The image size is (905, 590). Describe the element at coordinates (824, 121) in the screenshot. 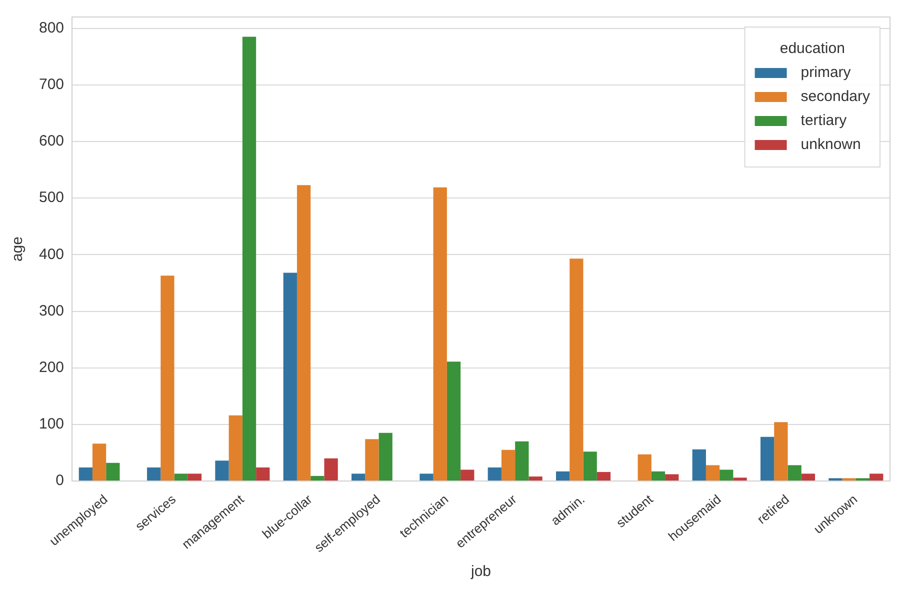

I see `legend-label: tertiary` at that location.